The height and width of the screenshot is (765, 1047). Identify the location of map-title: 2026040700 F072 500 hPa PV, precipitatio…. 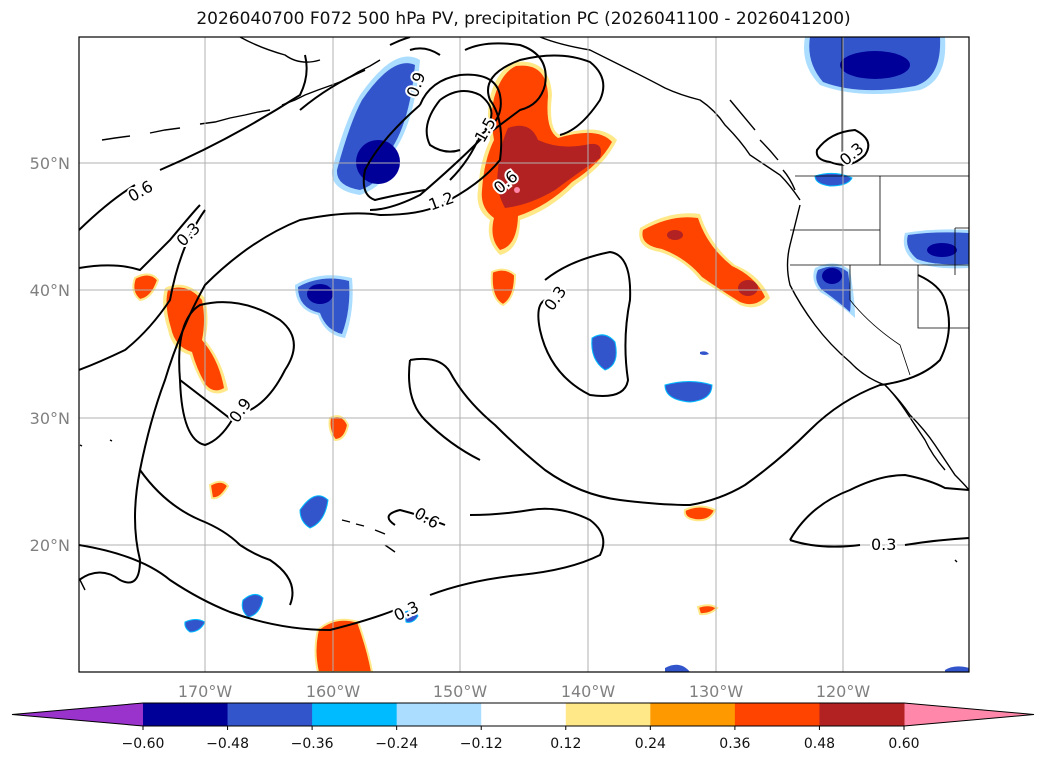
(523, 19).